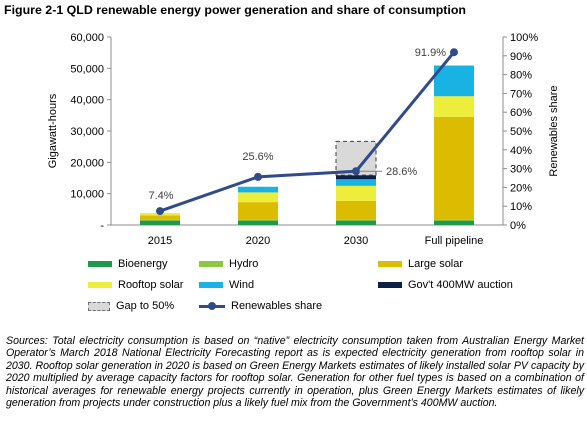 This screenshot has height=448, width=587. I want to click on y-tick-label: 50,000, so click(87, 69).